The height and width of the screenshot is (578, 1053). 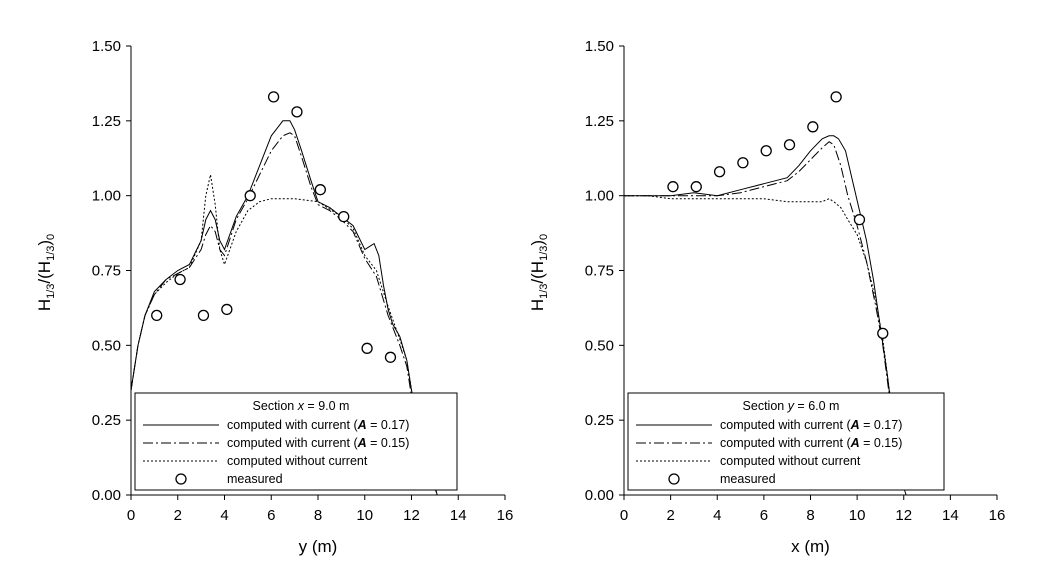 What do you see at coordinates (301, 406) in the screenshot?
I see `legend-title: Section x = 9.0 m` at bounding box center [301, 406].